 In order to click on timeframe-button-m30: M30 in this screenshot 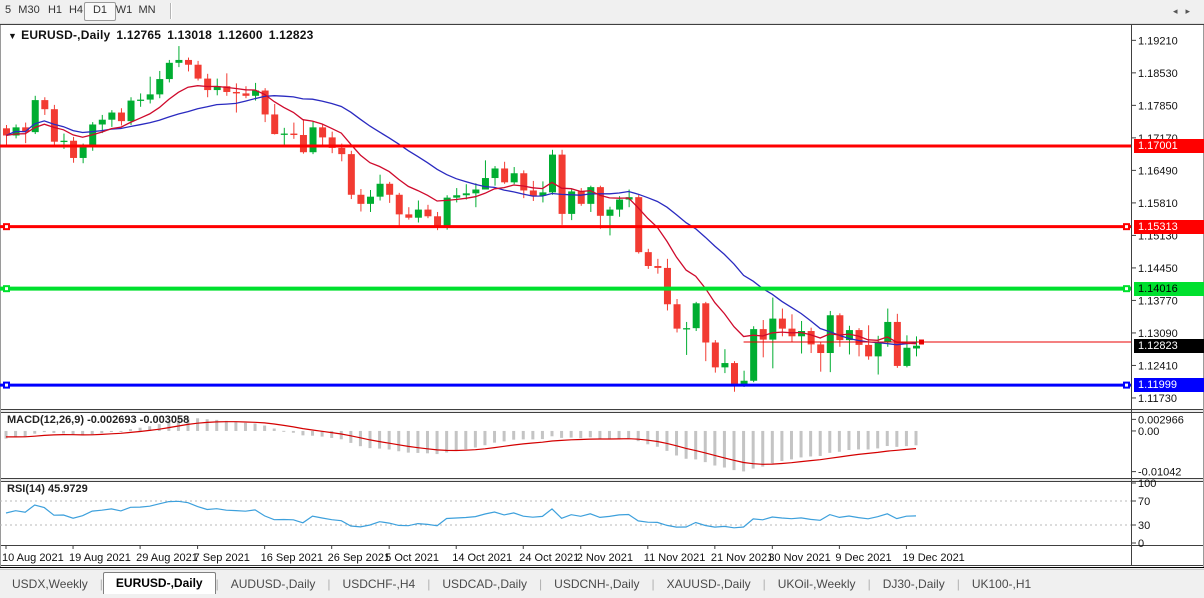, I will do `click(29, 10)`.